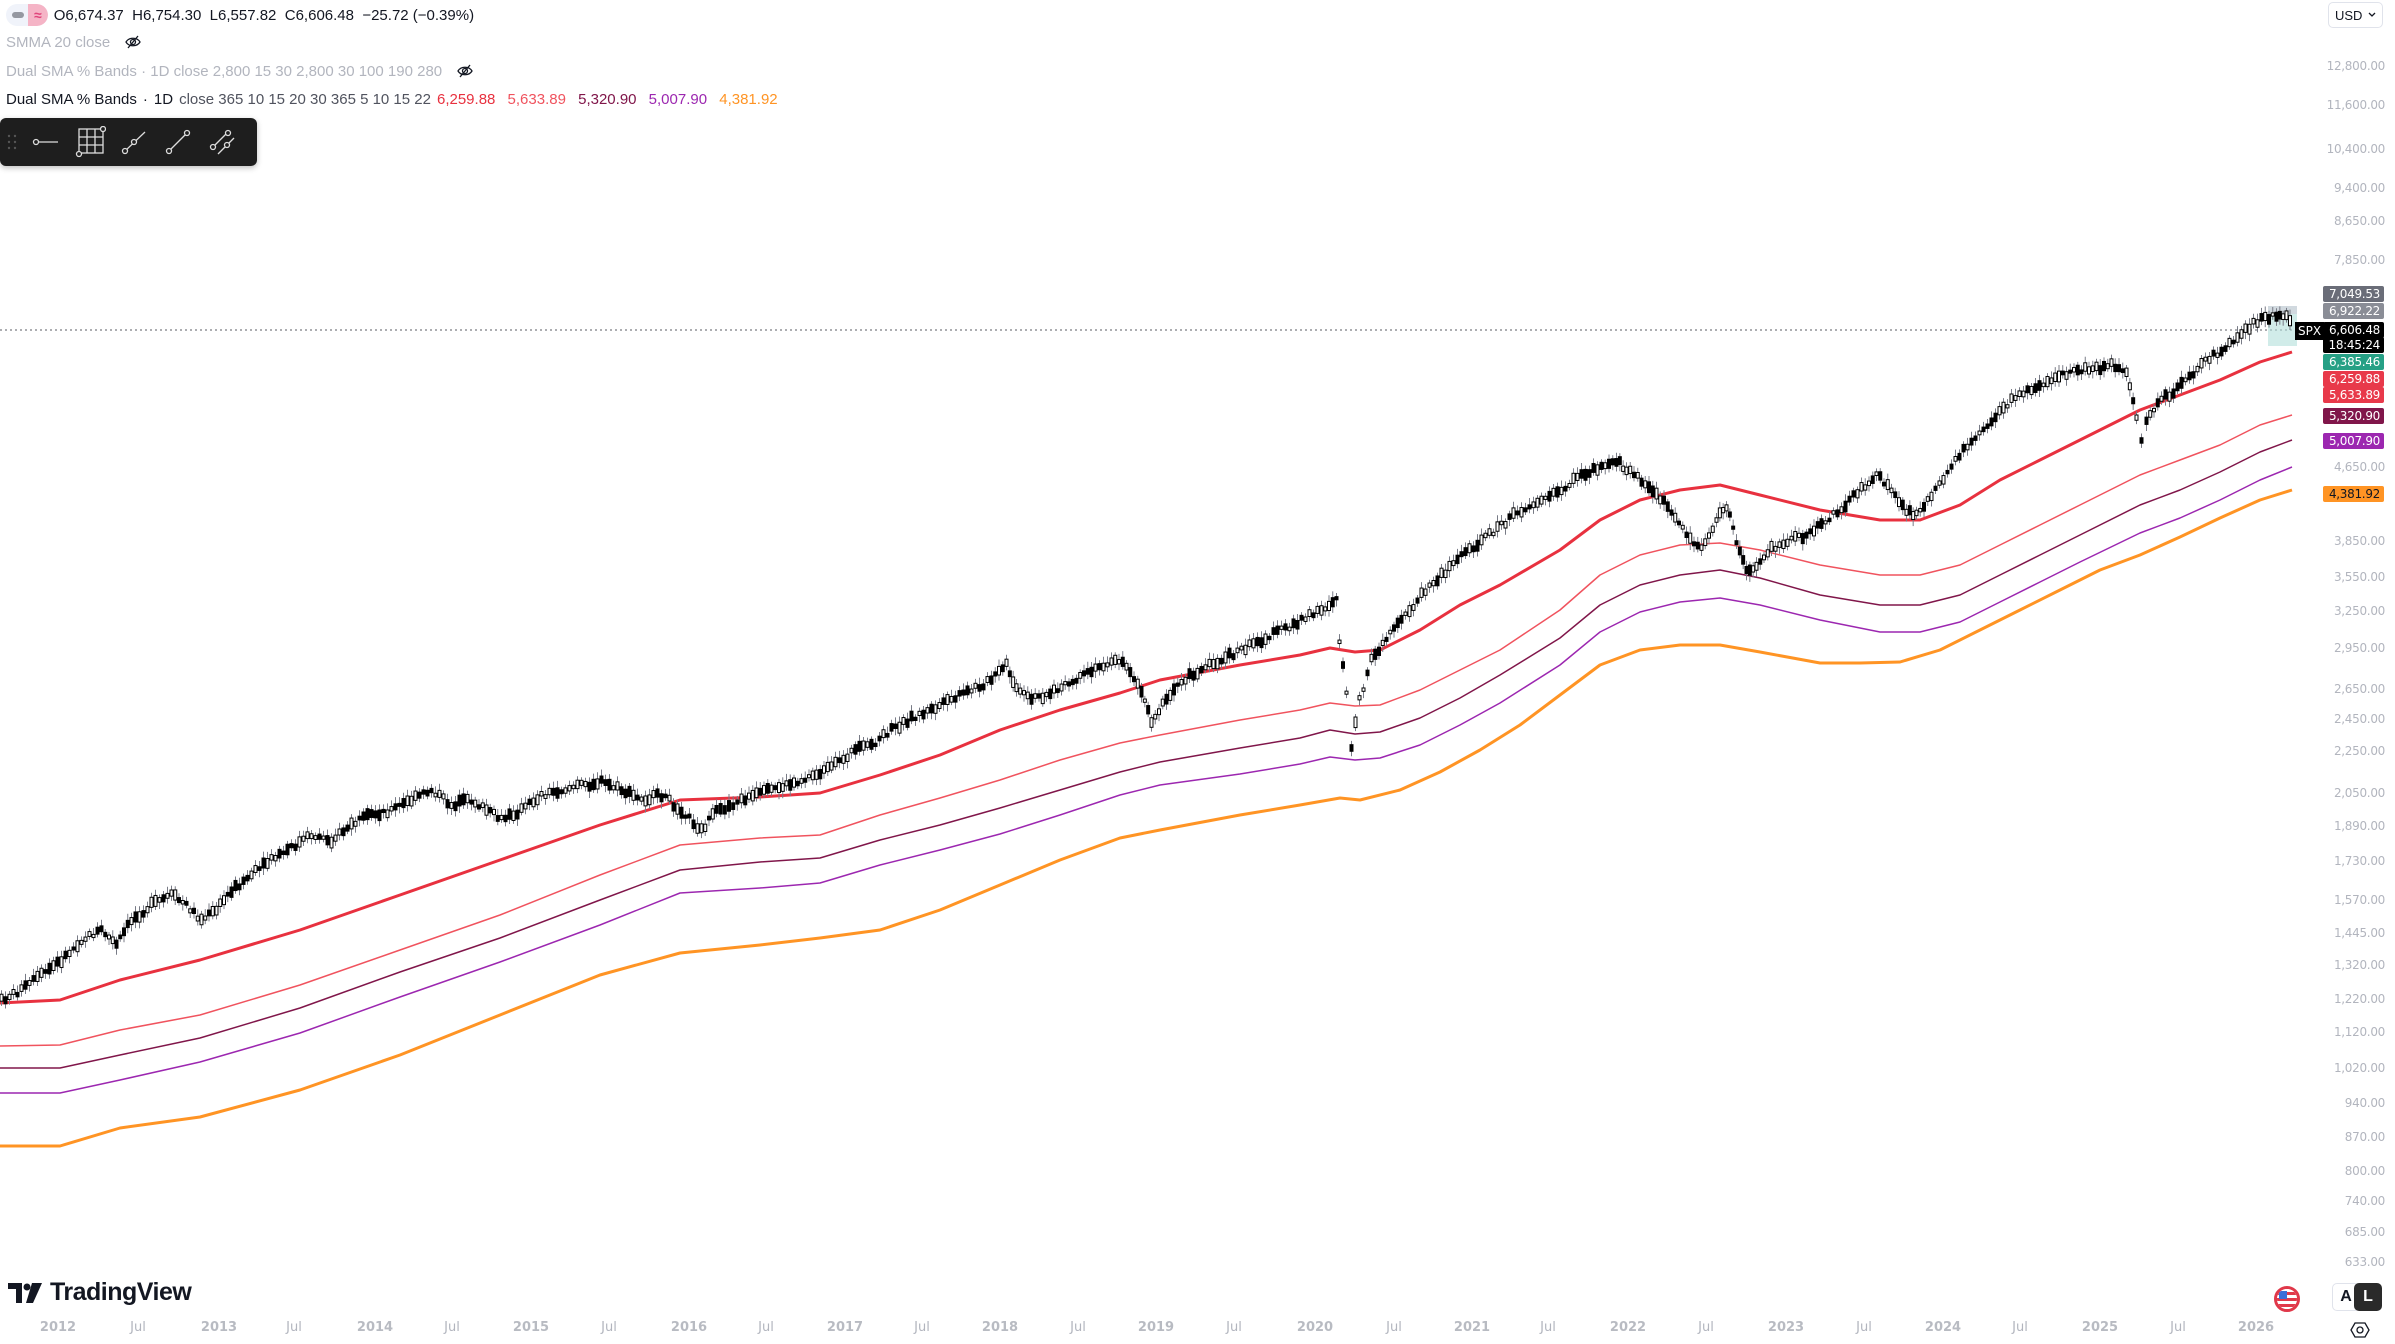  I want to click on indicator-interval: 1D, so click(163, 99).